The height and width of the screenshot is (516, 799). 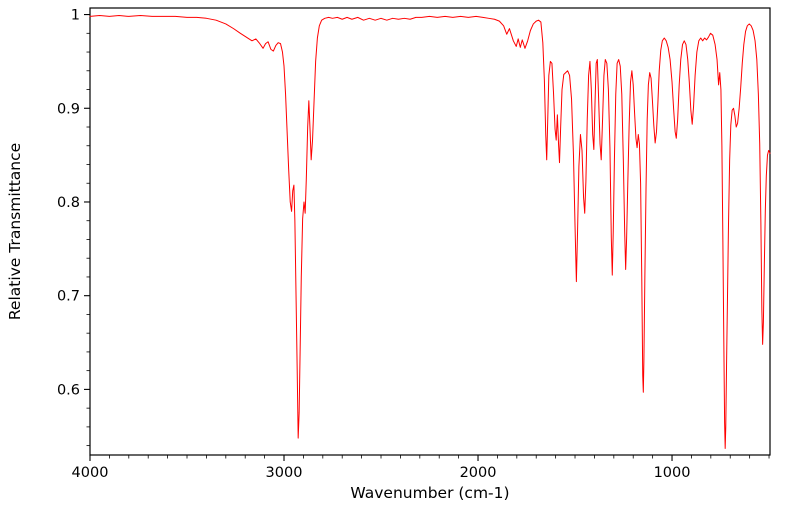 What do you see at coordinates (68, 109) in the screenshot?
I see `y-tick-label: 0.9` at bounding box center [68, 109].